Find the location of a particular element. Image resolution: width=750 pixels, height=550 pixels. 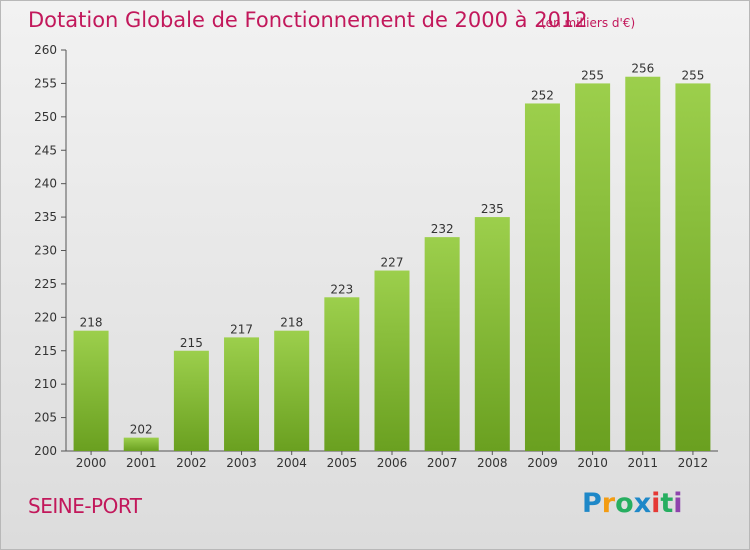

bar-2003 is located at coordinates (242, 394).